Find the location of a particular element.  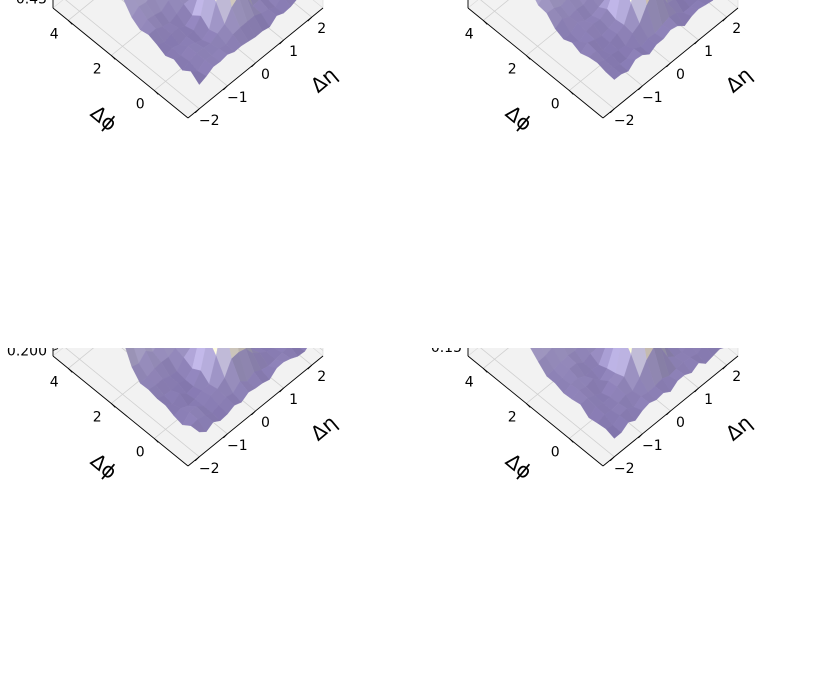

z-tick-label: 0.200 is located at coordinates (27, 353).